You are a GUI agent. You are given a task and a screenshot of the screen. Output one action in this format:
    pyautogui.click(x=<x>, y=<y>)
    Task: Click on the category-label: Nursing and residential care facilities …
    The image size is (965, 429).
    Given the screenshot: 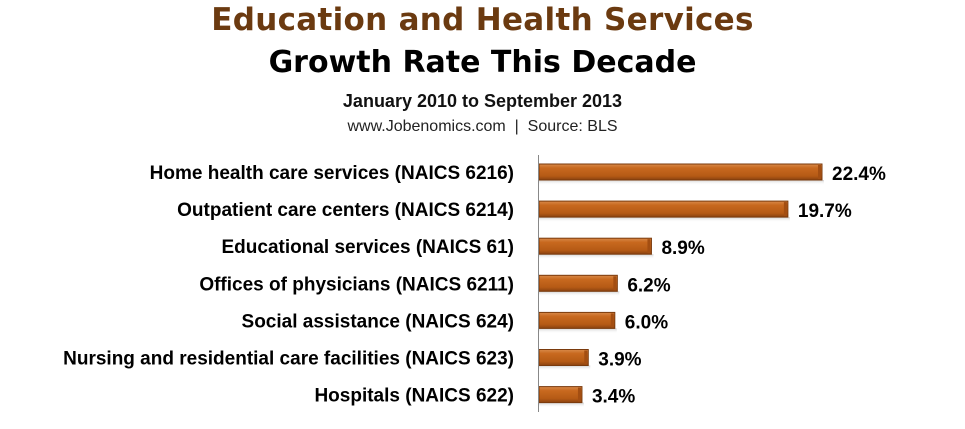 What is the action you would take?
    pyautogui.click(x=288, y=359)
    